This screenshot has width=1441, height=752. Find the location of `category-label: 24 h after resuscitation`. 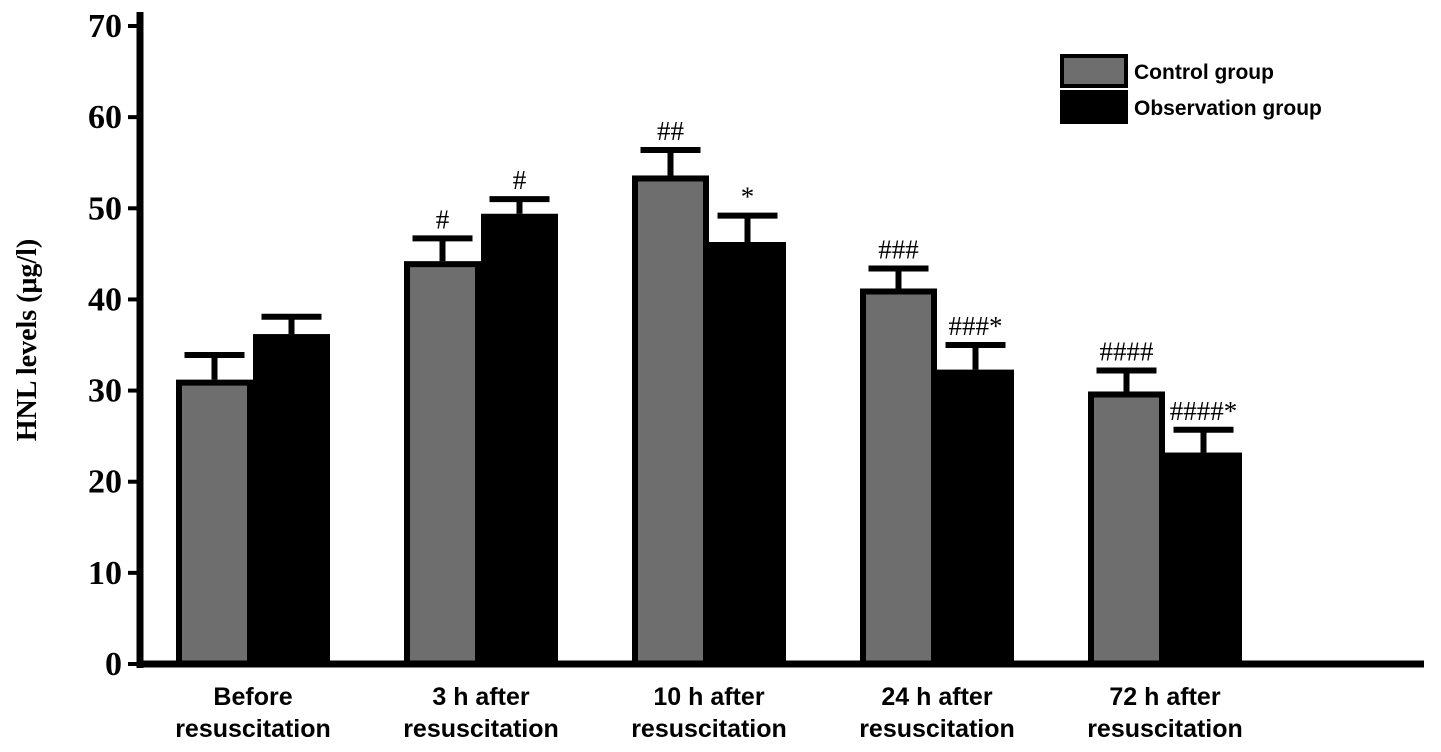

category-label: 24 h after resuscitation is located at coordinates (937, 713).